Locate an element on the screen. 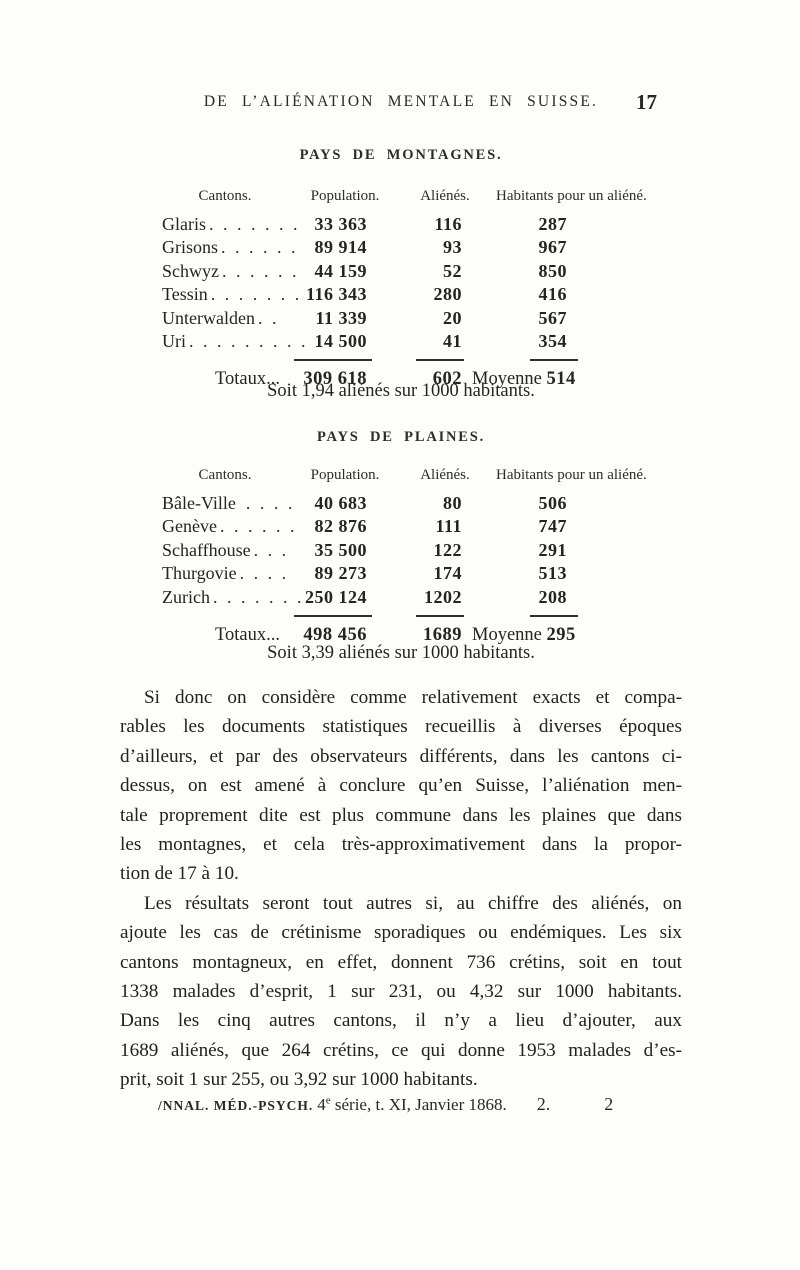 This screenshot has width=800, height=1270. table-row: Uri. . . . . . . . . 14 500 41 354 is located at coordinates (410, 341).